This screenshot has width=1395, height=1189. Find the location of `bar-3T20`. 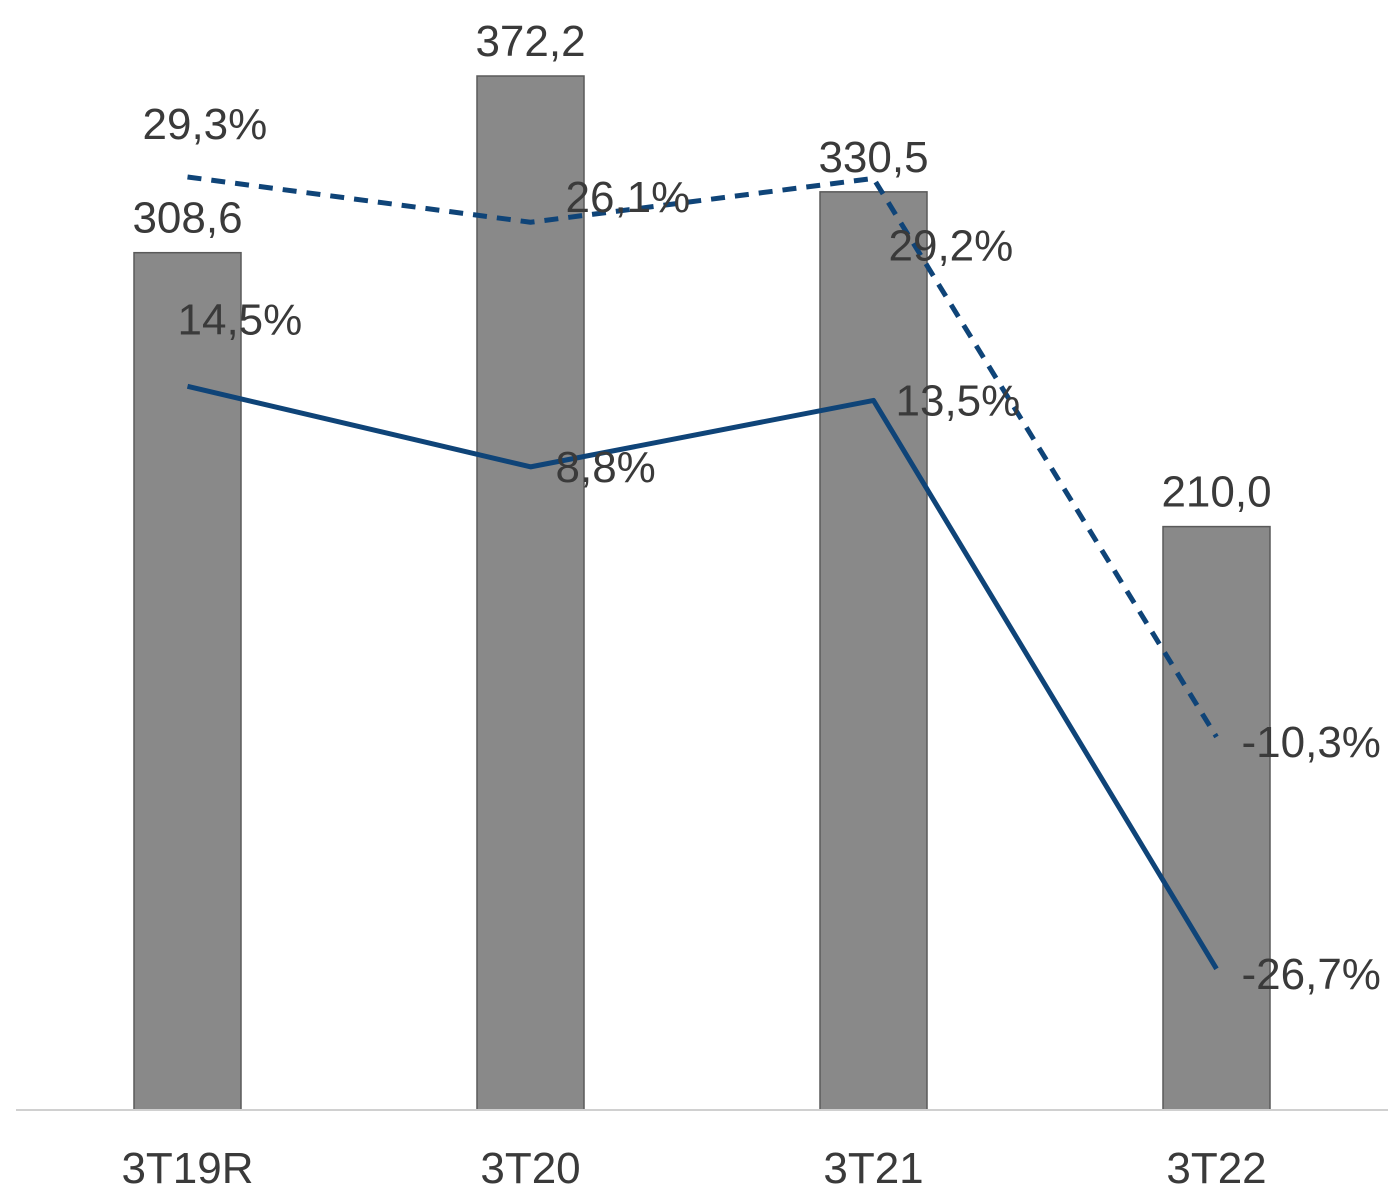

bar-3T20 is located at coordinates (530, 593).